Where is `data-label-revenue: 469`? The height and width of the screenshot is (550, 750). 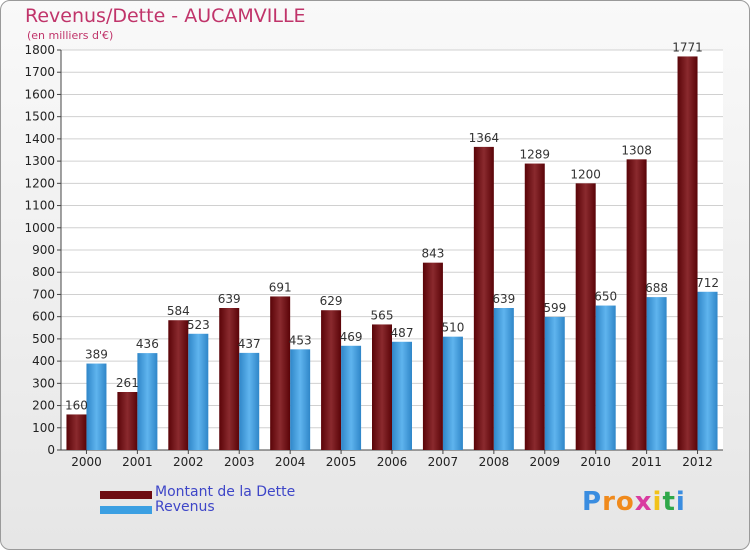
data-label-revenue: 469 is located at coordinates (351, 337).